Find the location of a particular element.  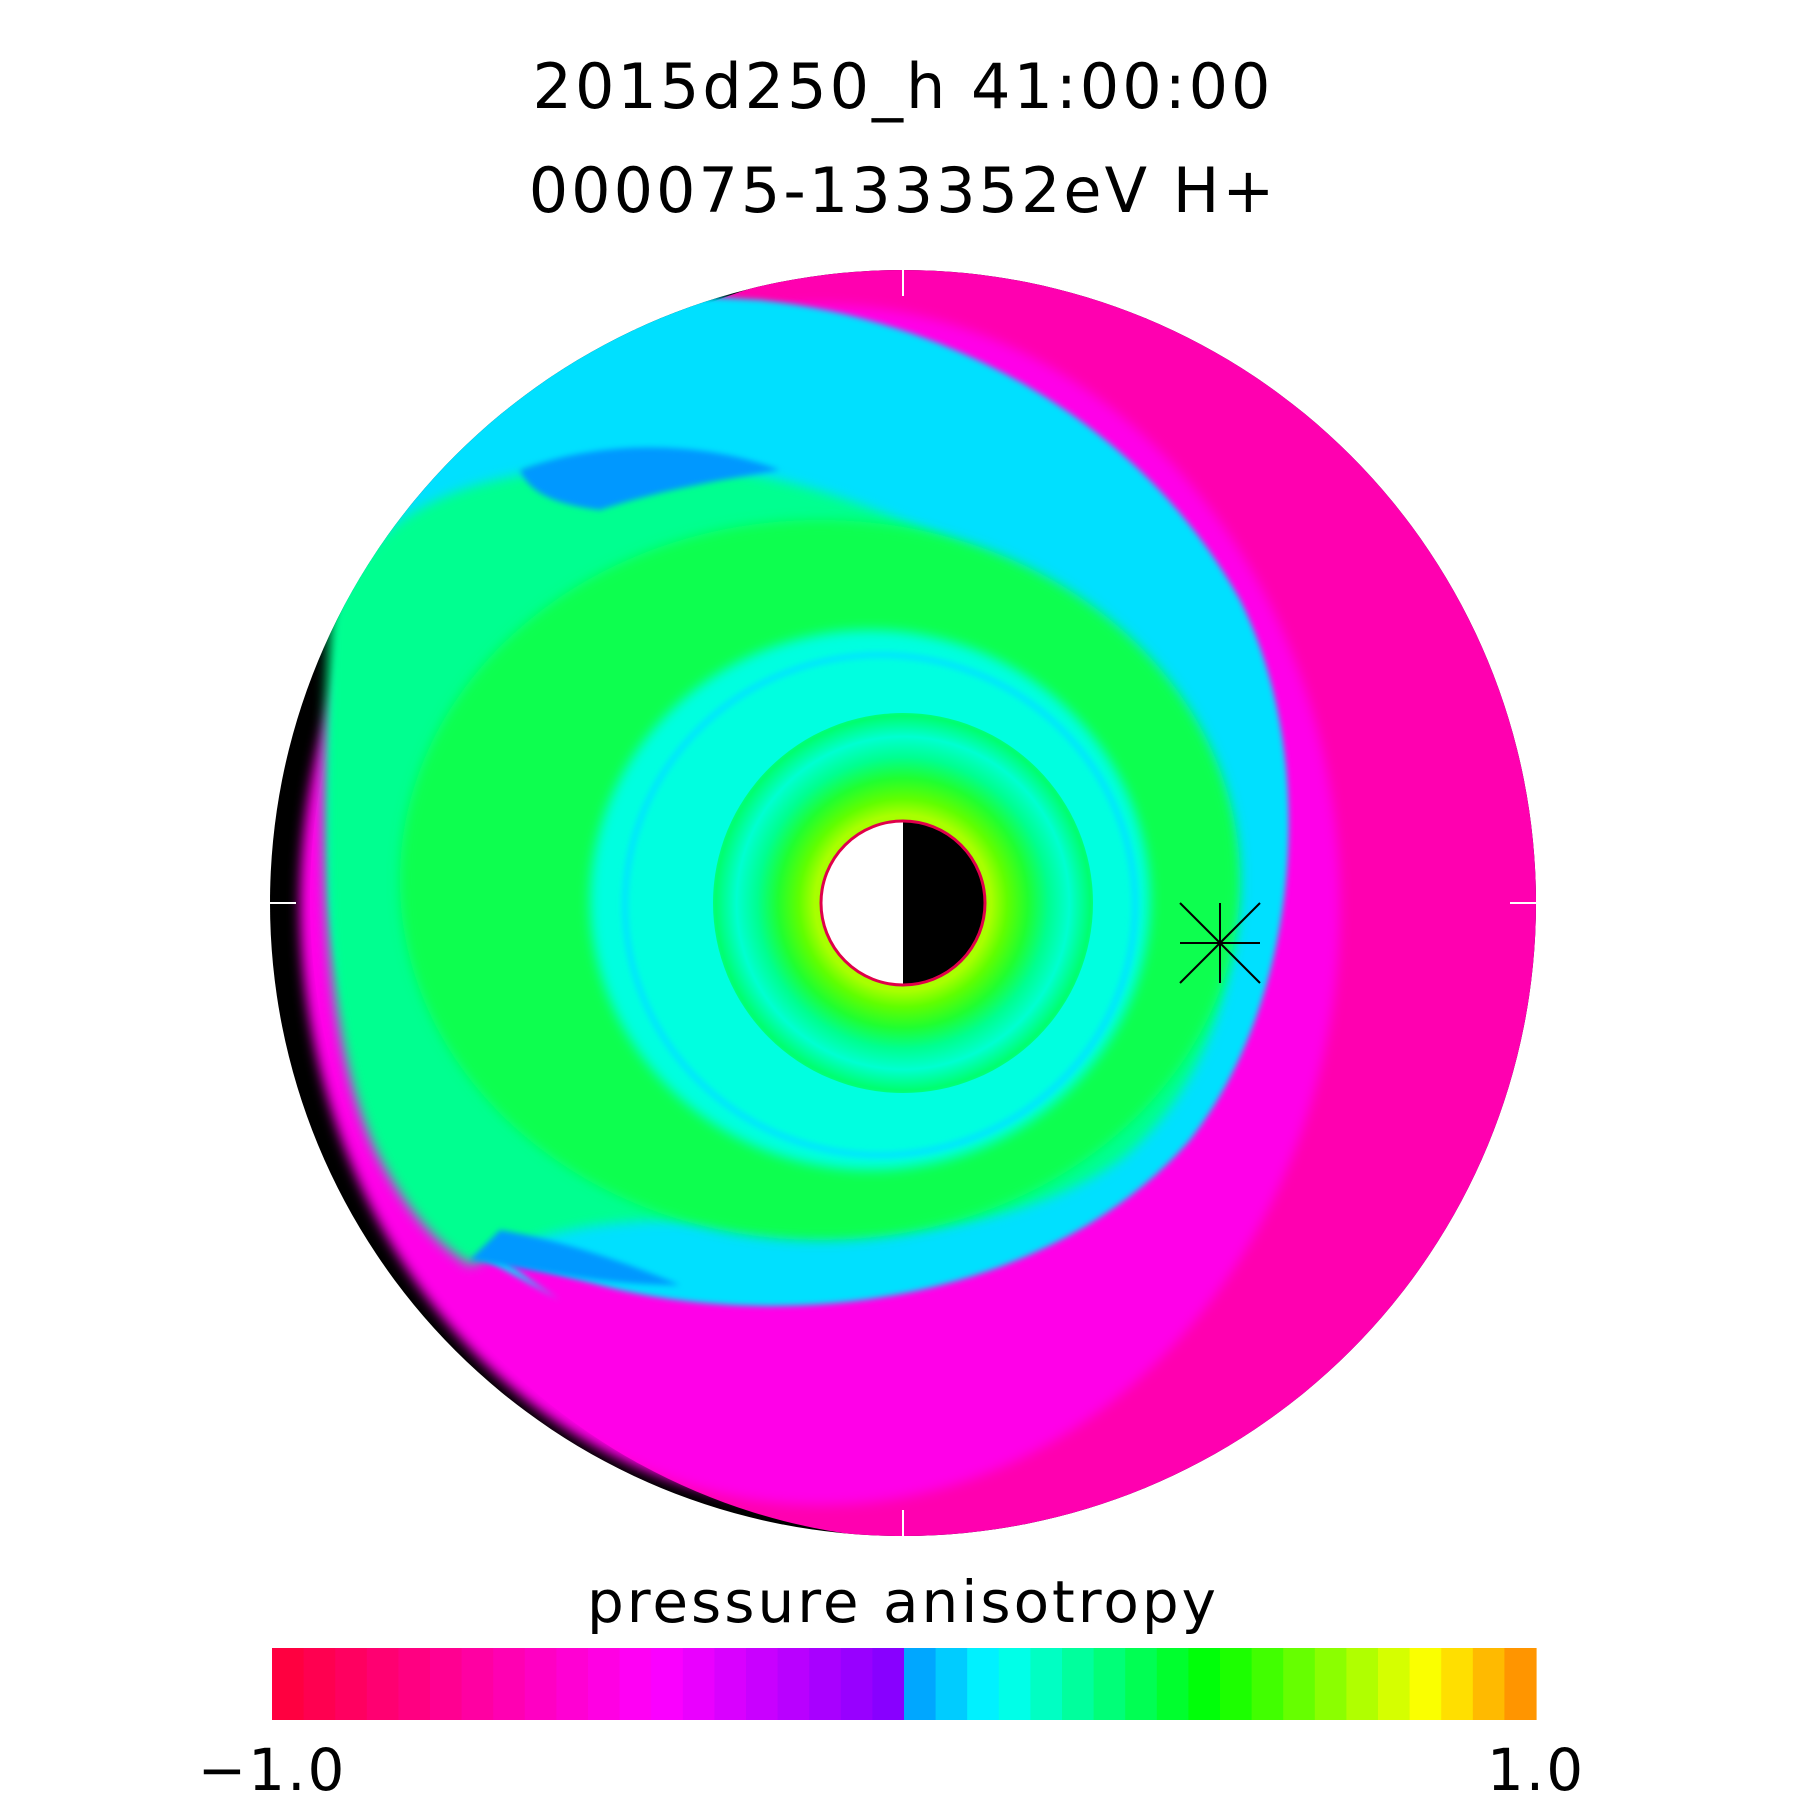

chart-title-line1: 2015d250_h 41:00:00 is located at coordinates (903, 86).